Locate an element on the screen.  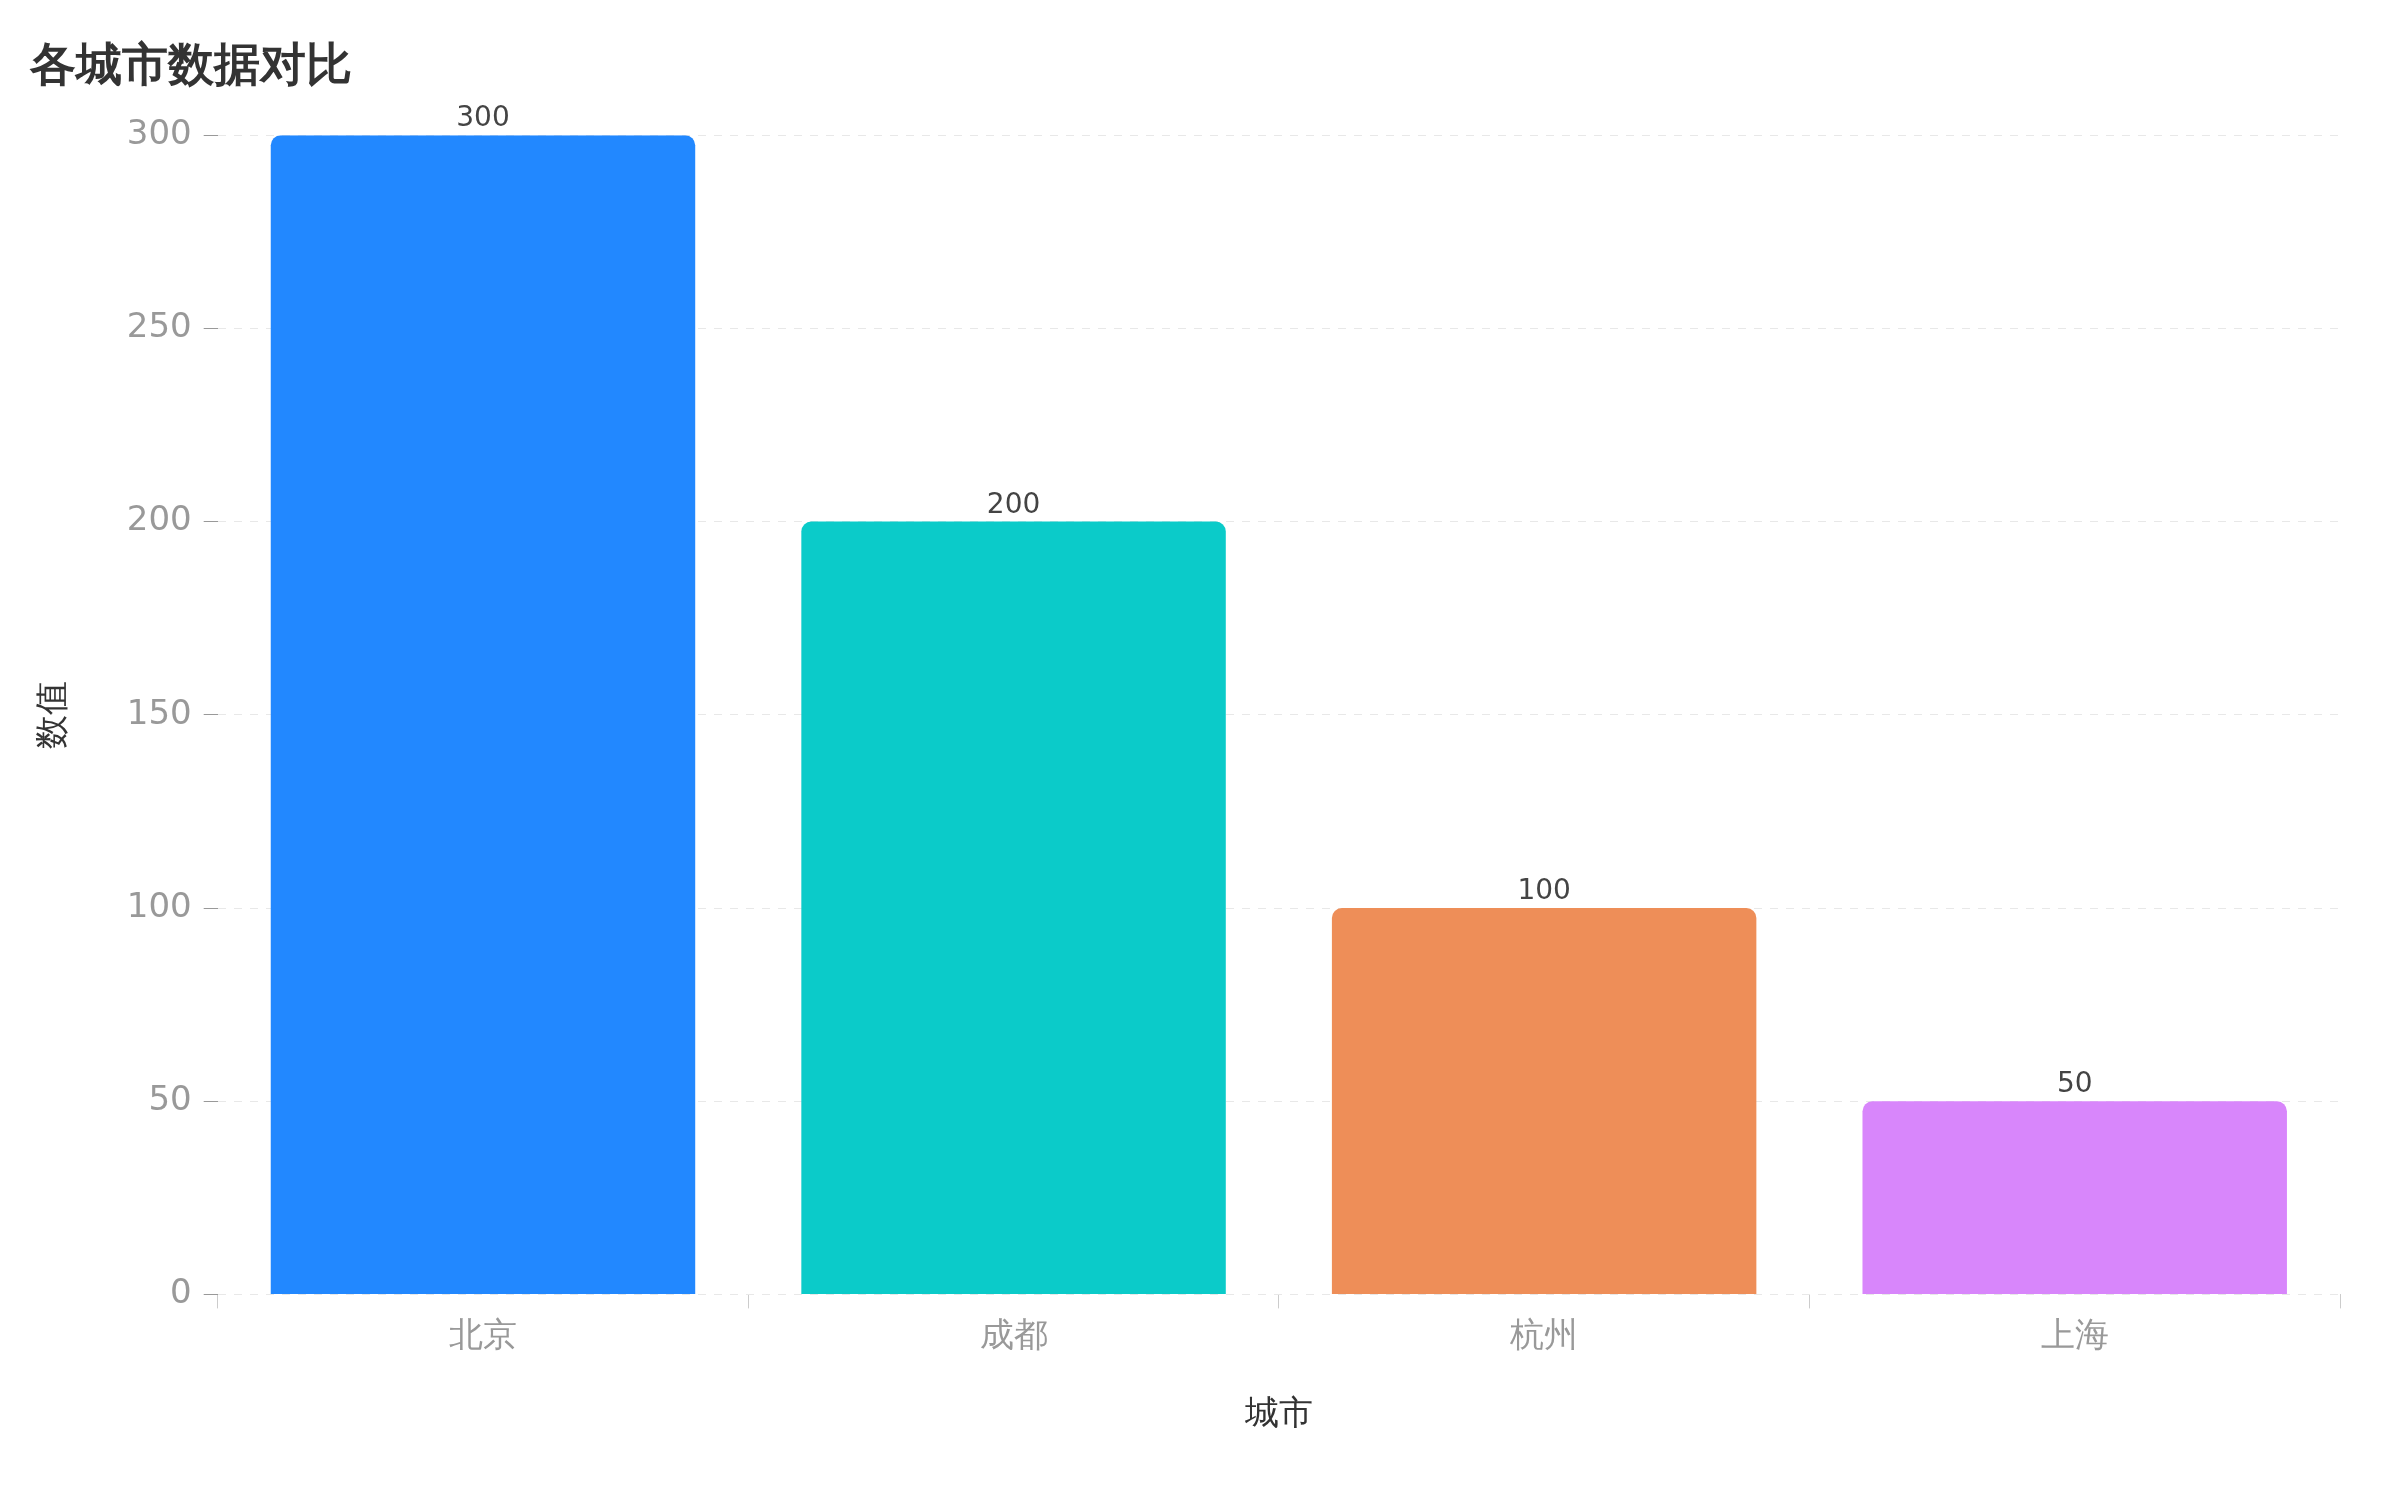
y-tick-label: 100 is located at coordinates (159, 904).